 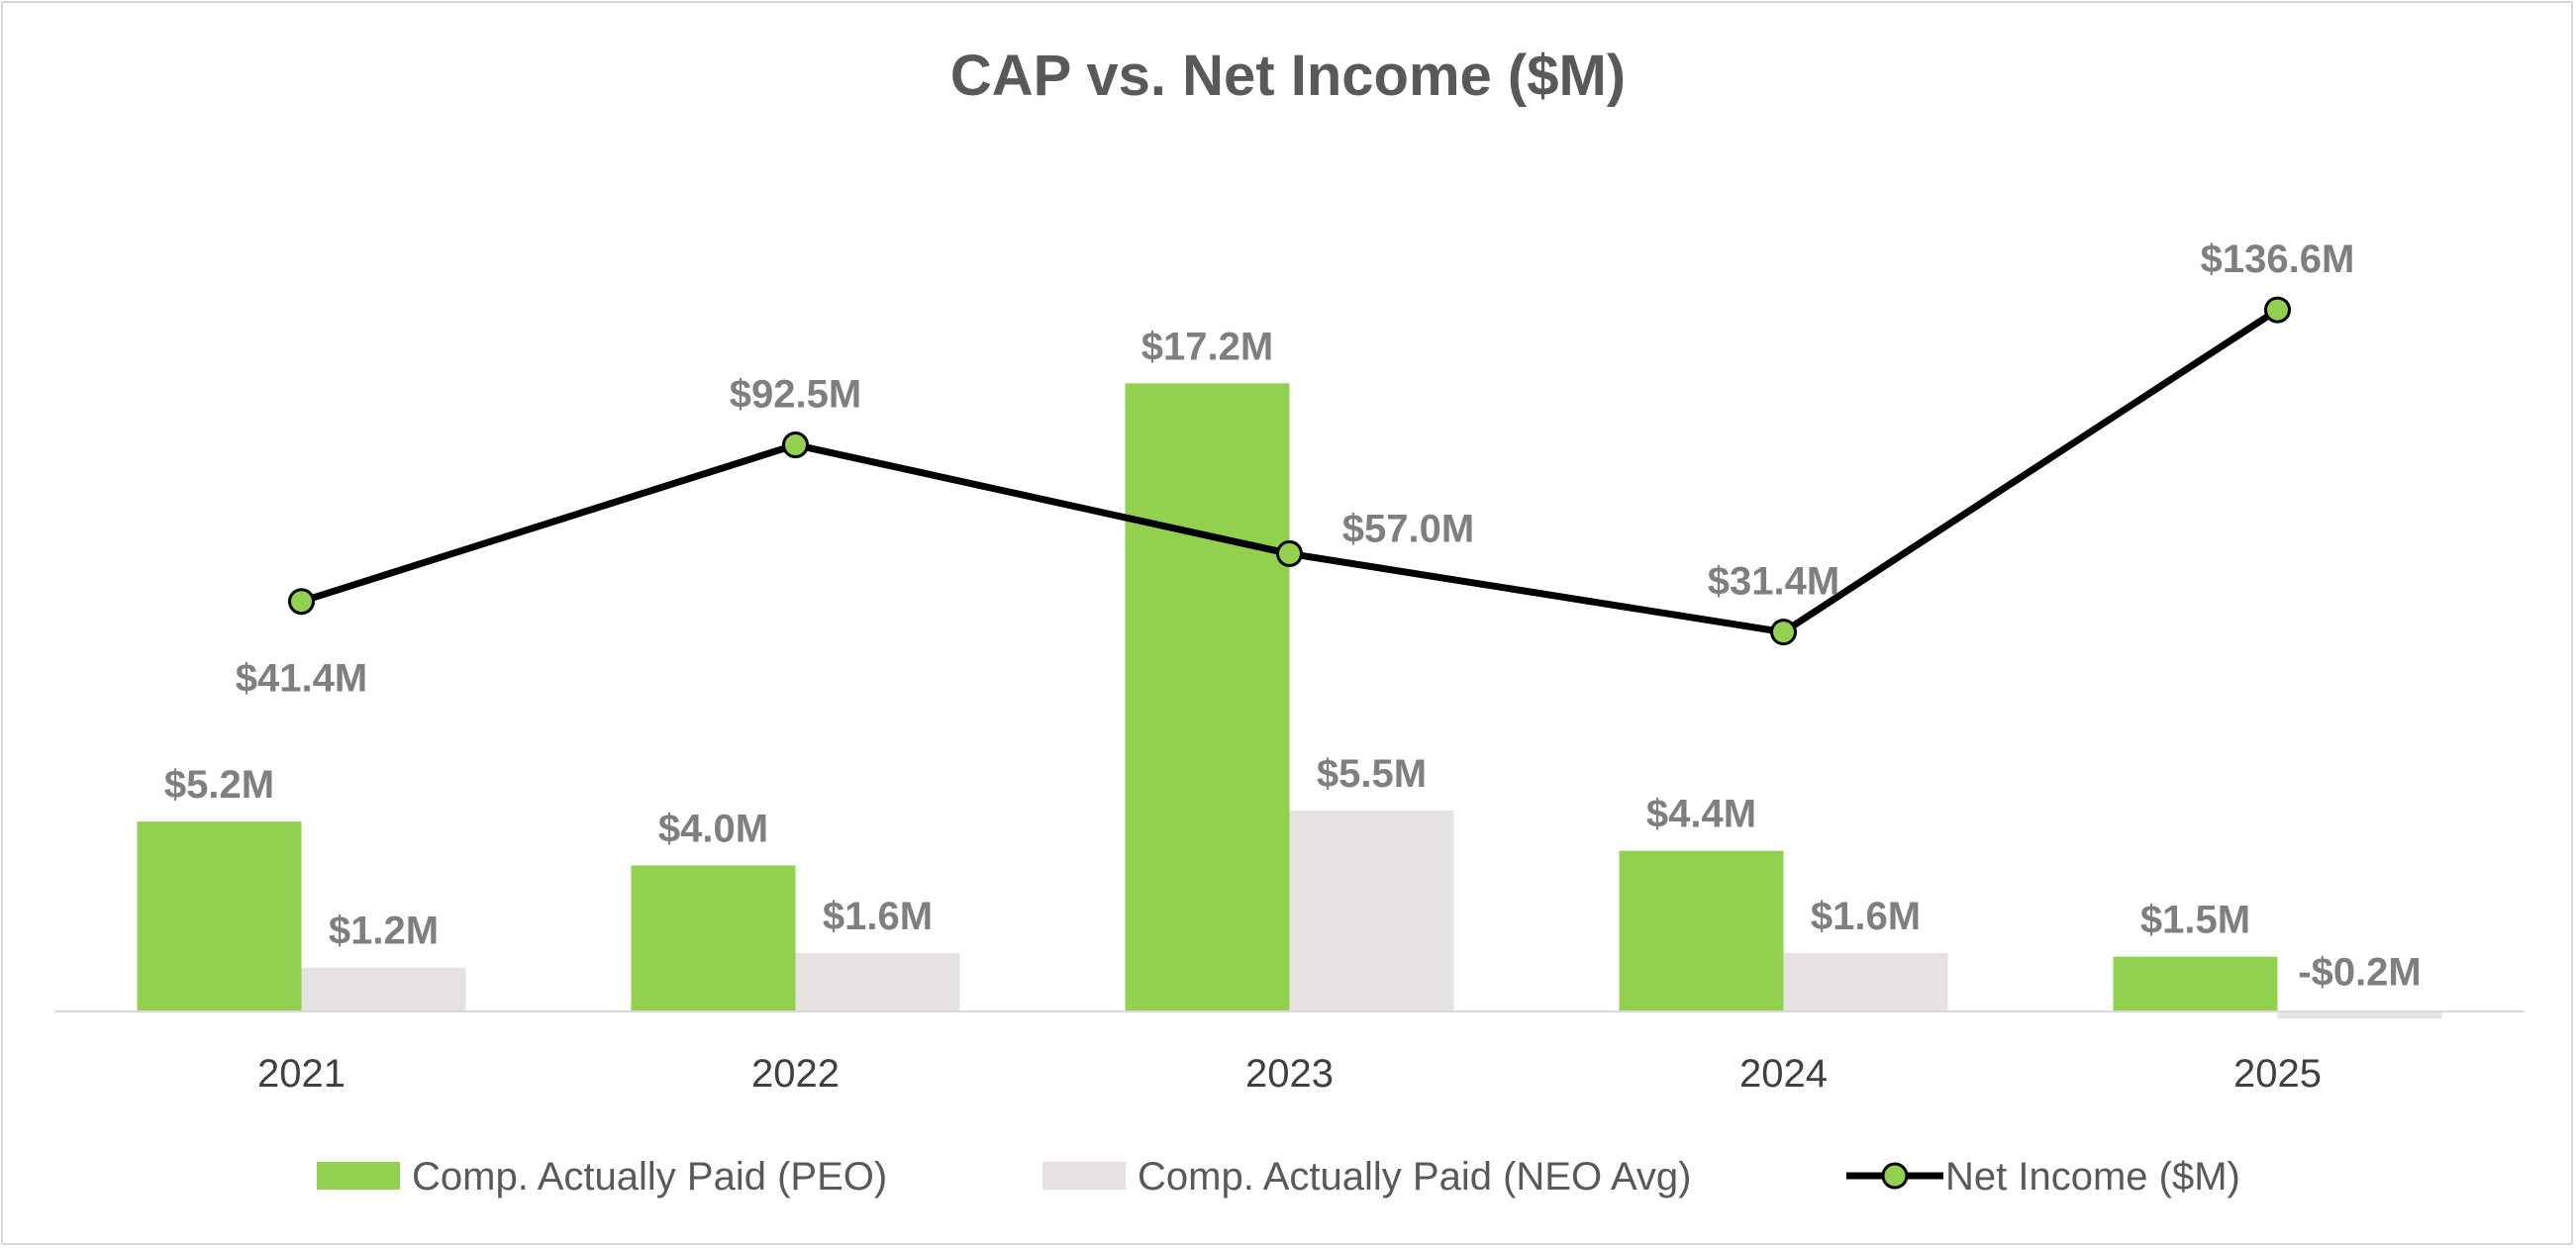 What do you see at coordinates (302, 679) in the screenshot?
I see `net-income-label-2021: $41.4M` at bounding box center [302, 679].